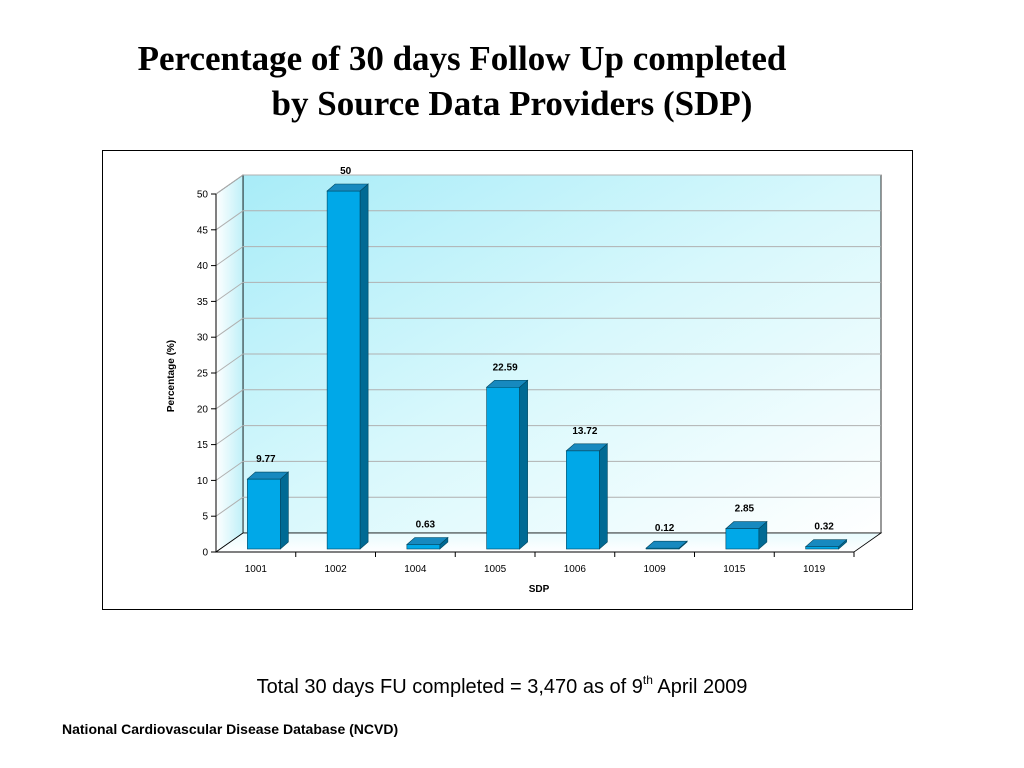 The image size is (1024, 768). What do you see at coordinates (655, 569) in the screenshot?
I see `x-tick-label: 1009` at bounding box center [655, 569].